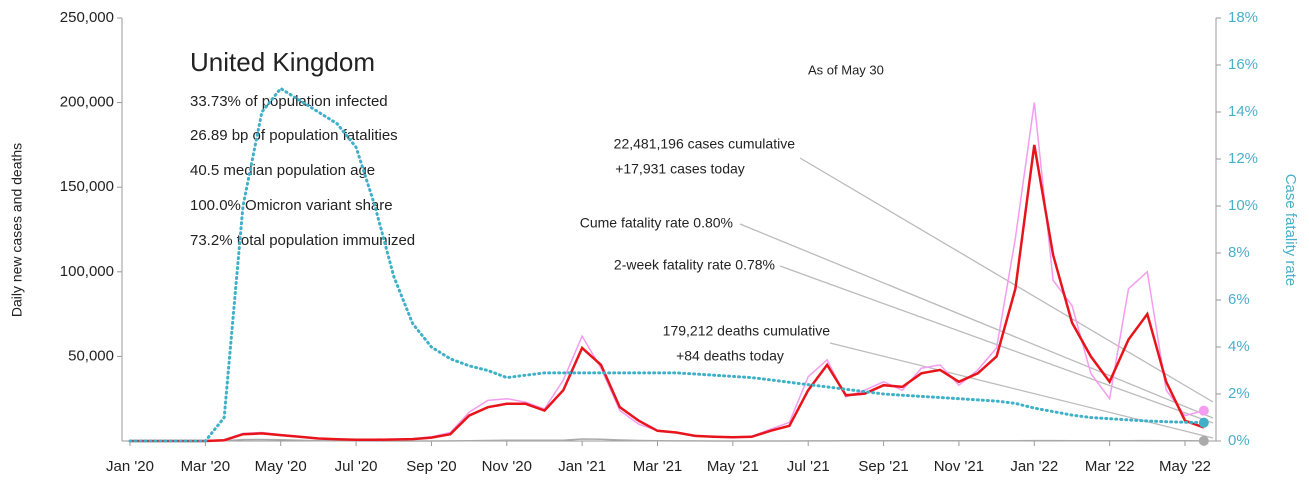 This screenshot has width=1309, height=482. What do you see at coordinates (1243, 17) in the screenshot?
I see `y2-tick-label: 18%` at bounding box center [1243, 17].